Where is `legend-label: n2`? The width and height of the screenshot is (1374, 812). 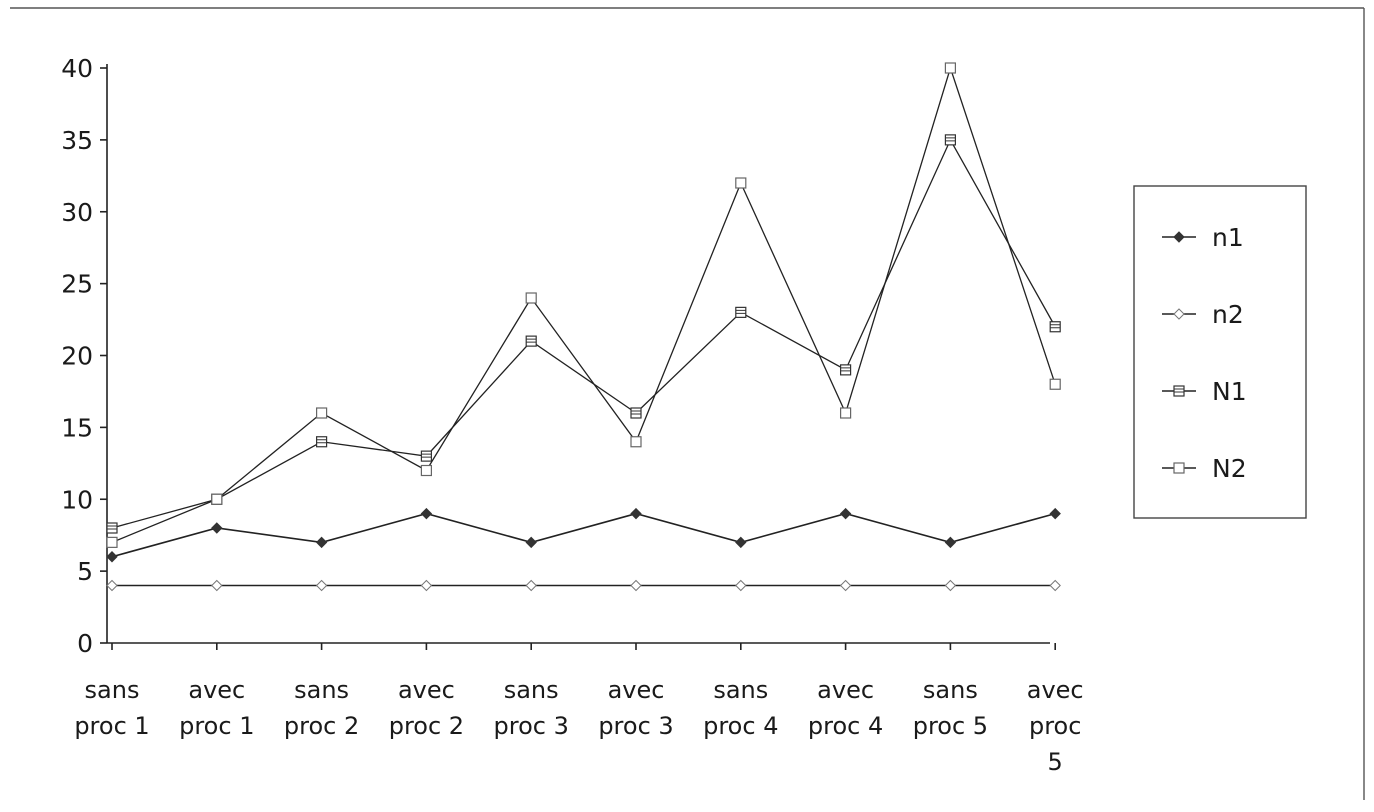
legend-label: n2 is located at coordinates (1228, 314).